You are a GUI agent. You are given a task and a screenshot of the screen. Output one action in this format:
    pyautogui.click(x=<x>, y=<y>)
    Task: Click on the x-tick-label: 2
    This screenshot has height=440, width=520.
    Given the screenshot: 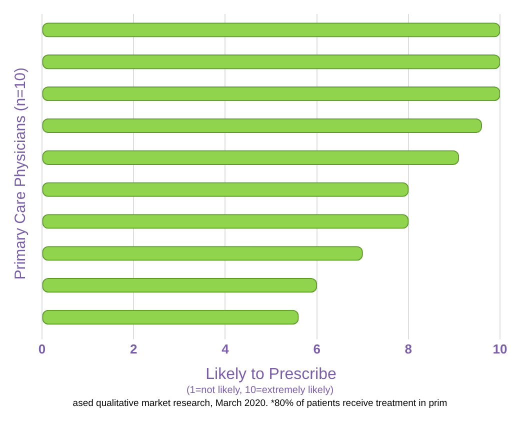 What is the action you would take?
    pyautogui.click(x=134, y=349)
    